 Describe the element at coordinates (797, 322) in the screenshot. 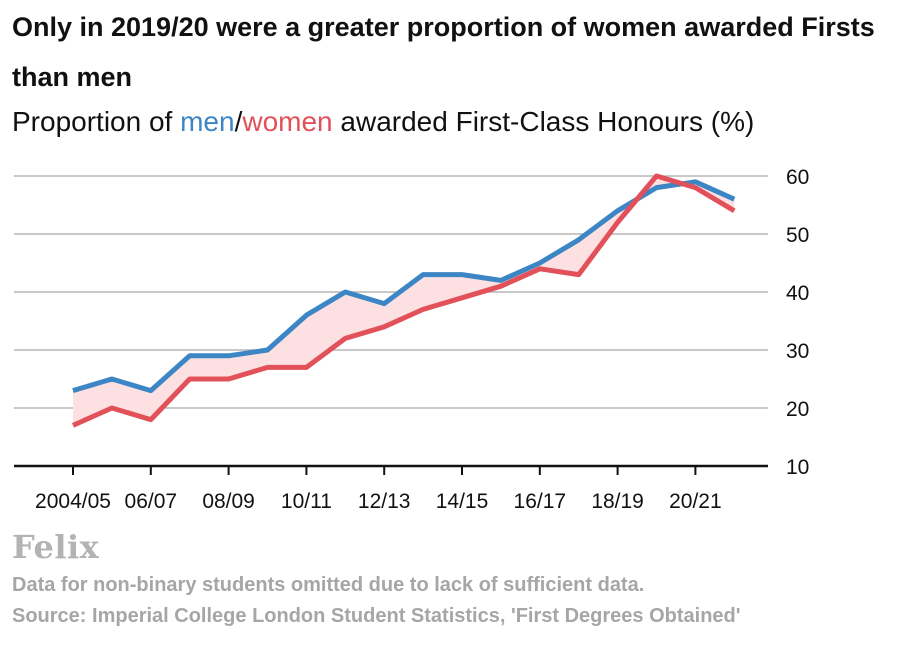

I see `y-axis-ticks: 10 20 30 40 50 60` at that location.